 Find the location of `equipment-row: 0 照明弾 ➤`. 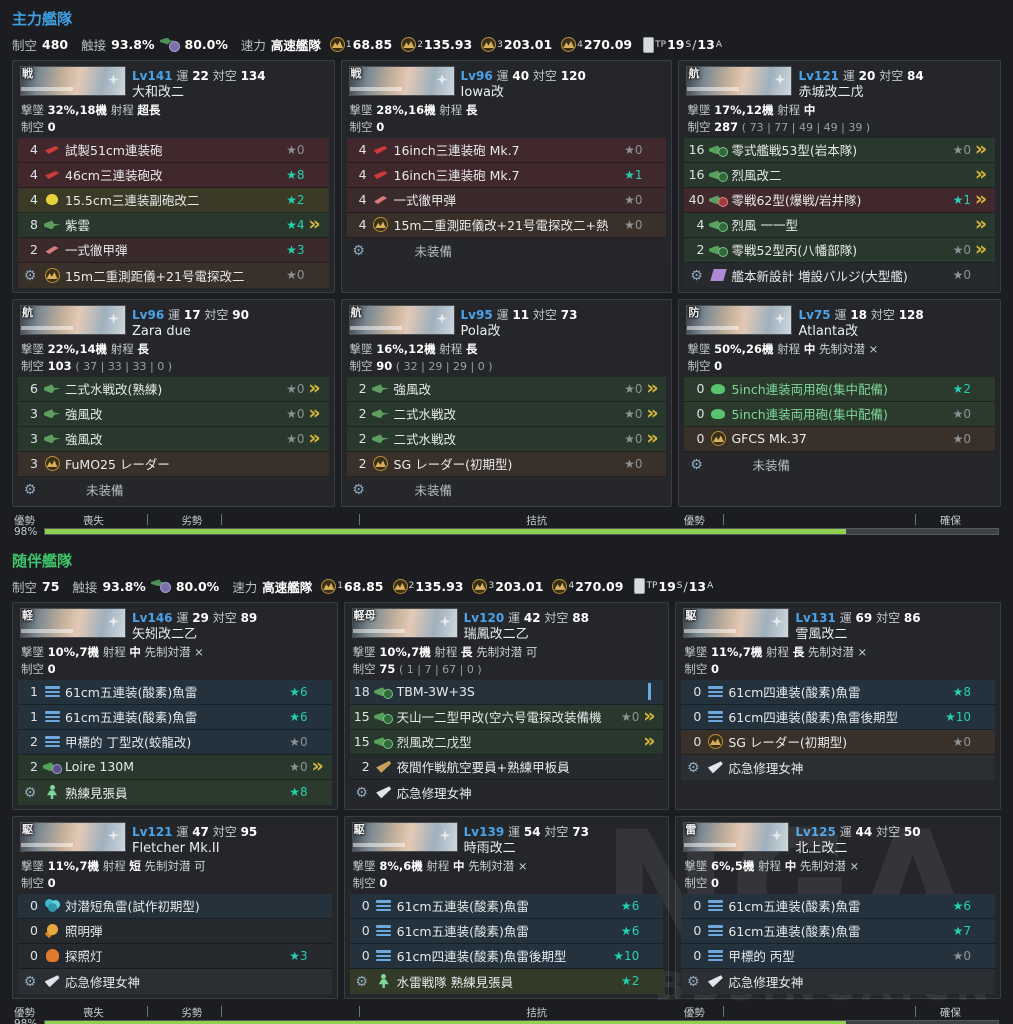

equipment-row: 0 照明弾 ➤ is located at coordinates (175, 931).